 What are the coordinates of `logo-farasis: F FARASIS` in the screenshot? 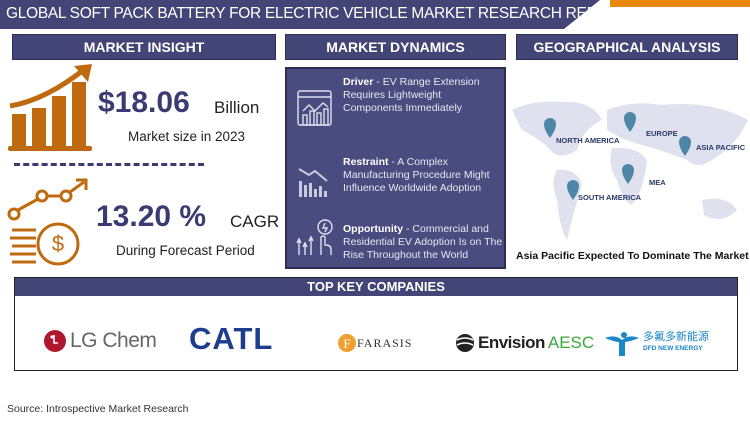 It's located at (374, 343).